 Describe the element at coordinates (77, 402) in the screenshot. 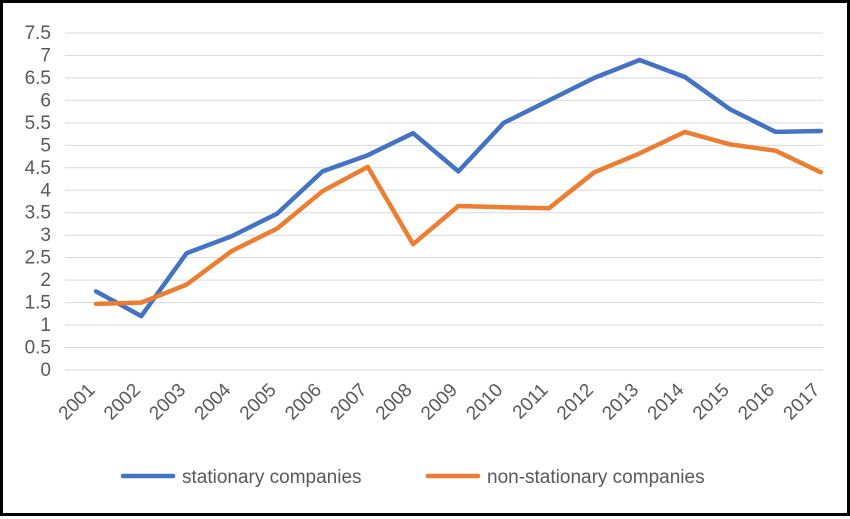

I see `x-tick-label: 2001` at that location.